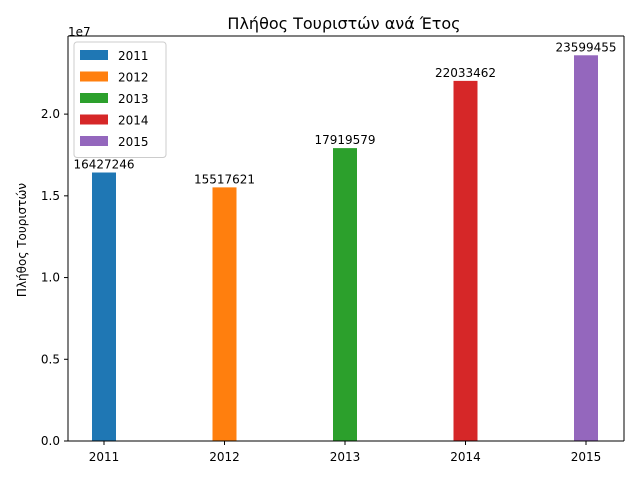  Describe the element at coordinates (465, 73) in the screenshot. I see `data-label: 22033462` at that location.